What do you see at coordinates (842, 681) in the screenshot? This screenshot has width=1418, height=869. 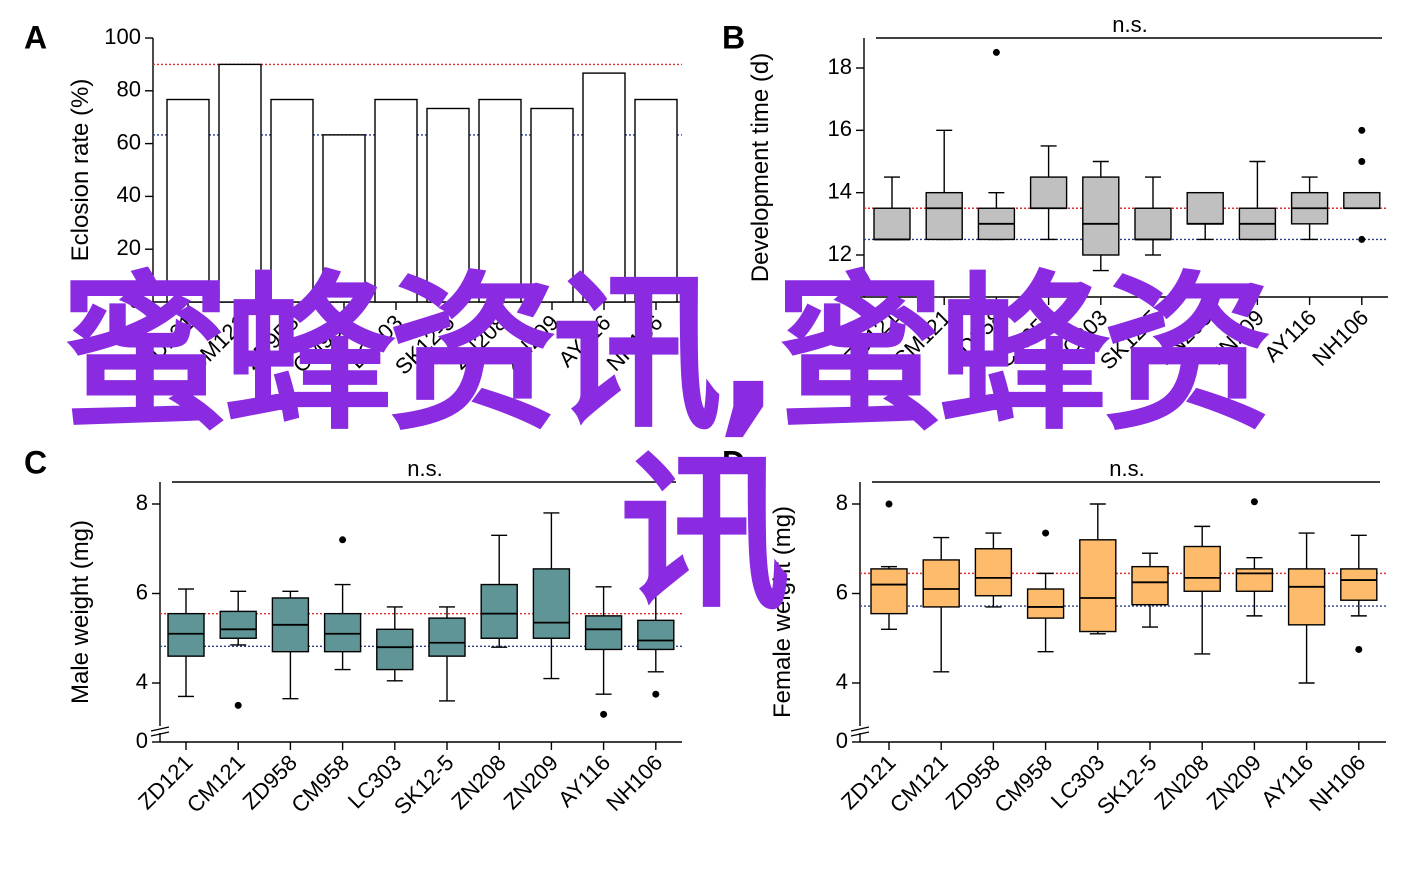 I see `panel-d-y-tick-label: 4` at bounding box center [842, 681].